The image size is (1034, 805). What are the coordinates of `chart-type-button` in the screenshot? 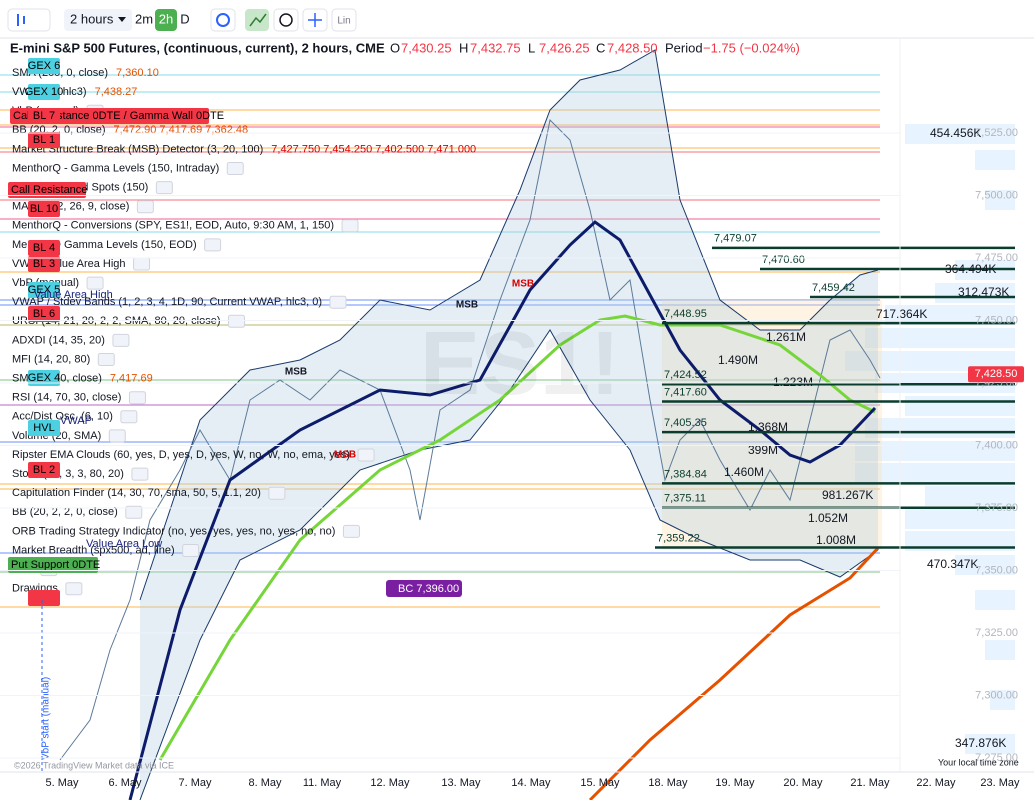 It's located at (29, 20).